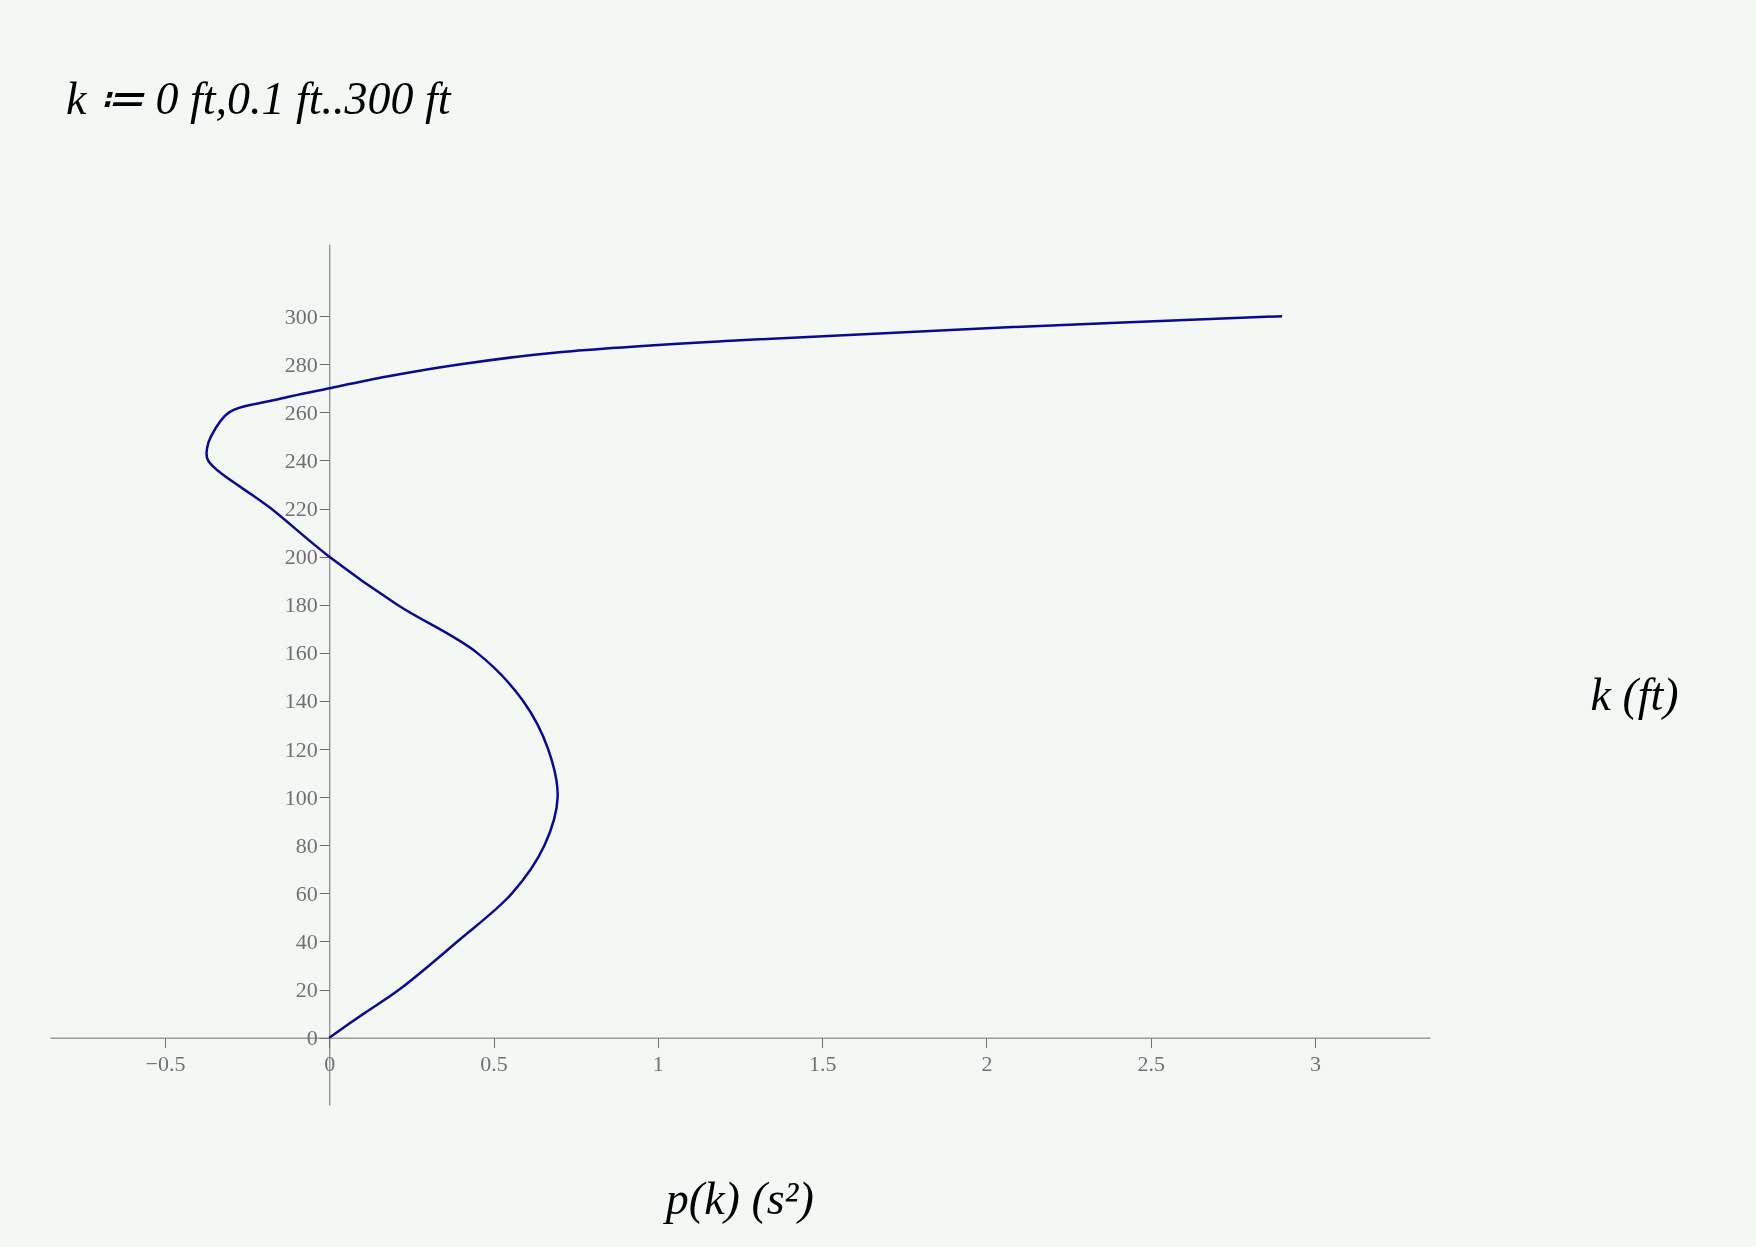 This screenshot has height=1247, width=1756. I want to click on x-tick-label: 1, so click(658, 1064).